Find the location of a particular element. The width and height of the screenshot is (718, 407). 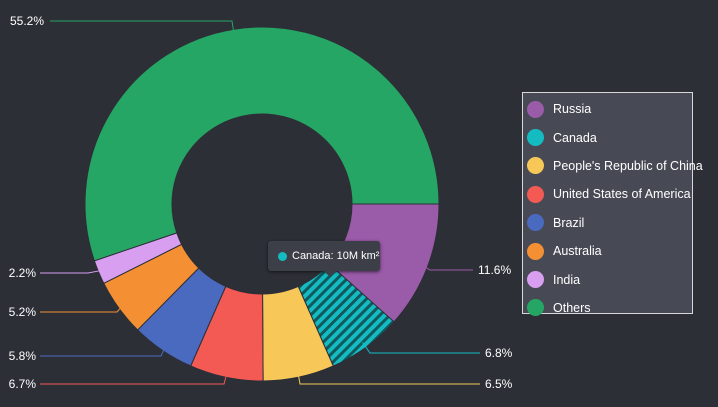

data-label-china: 6.5% is located at coordinates (499, 384).